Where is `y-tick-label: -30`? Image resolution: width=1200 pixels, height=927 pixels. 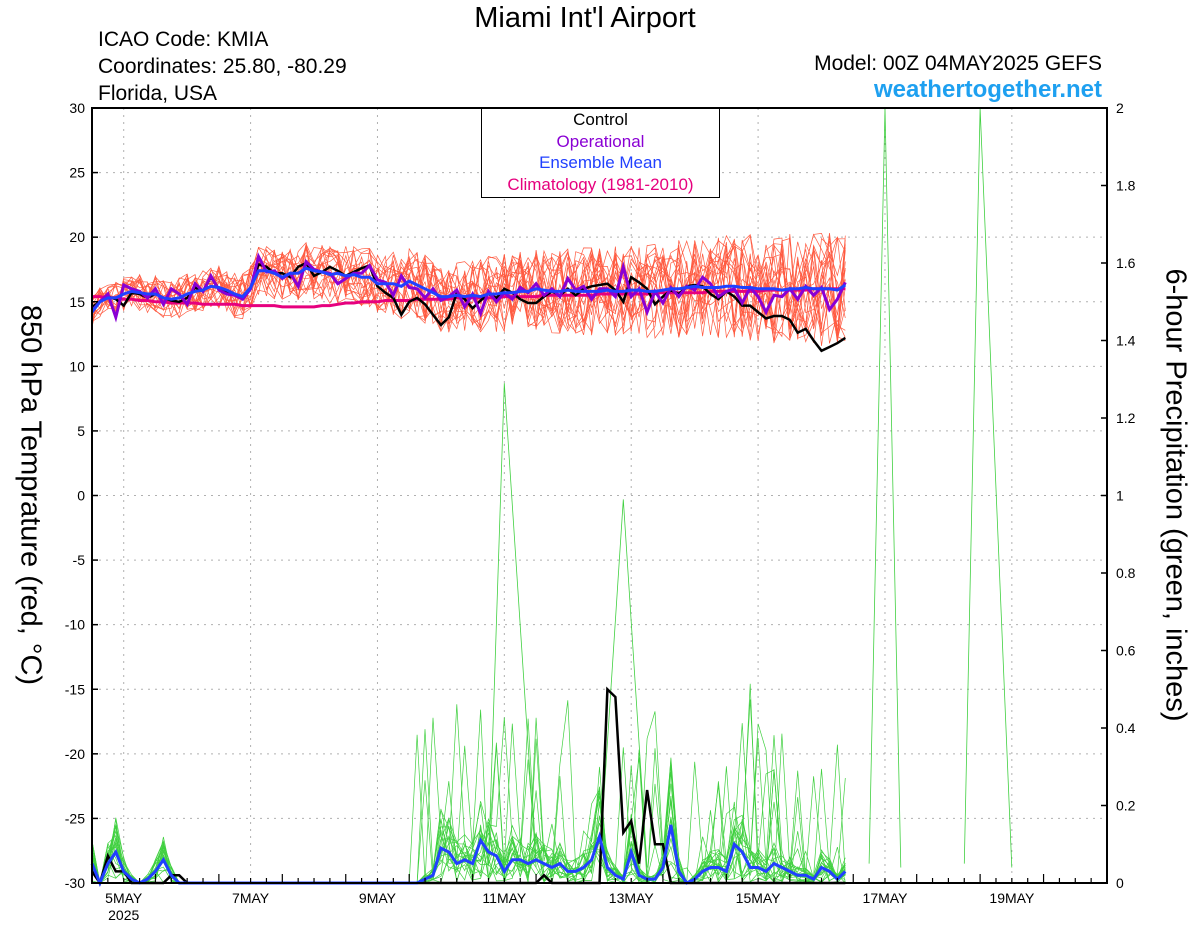
y-tick-label: -30 is located at coordinates (75, 883).